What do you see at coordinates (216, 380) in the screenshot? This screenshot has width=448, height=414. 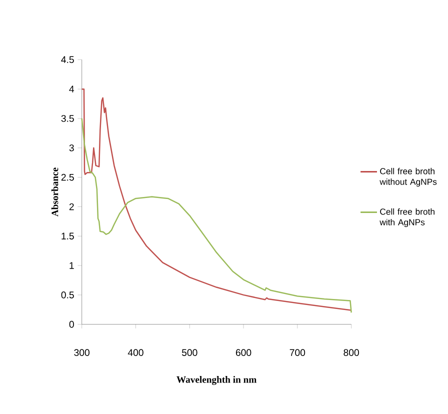 I see `x-axis-title: Wavelenghth in nm` at bounding box center [216, 380].